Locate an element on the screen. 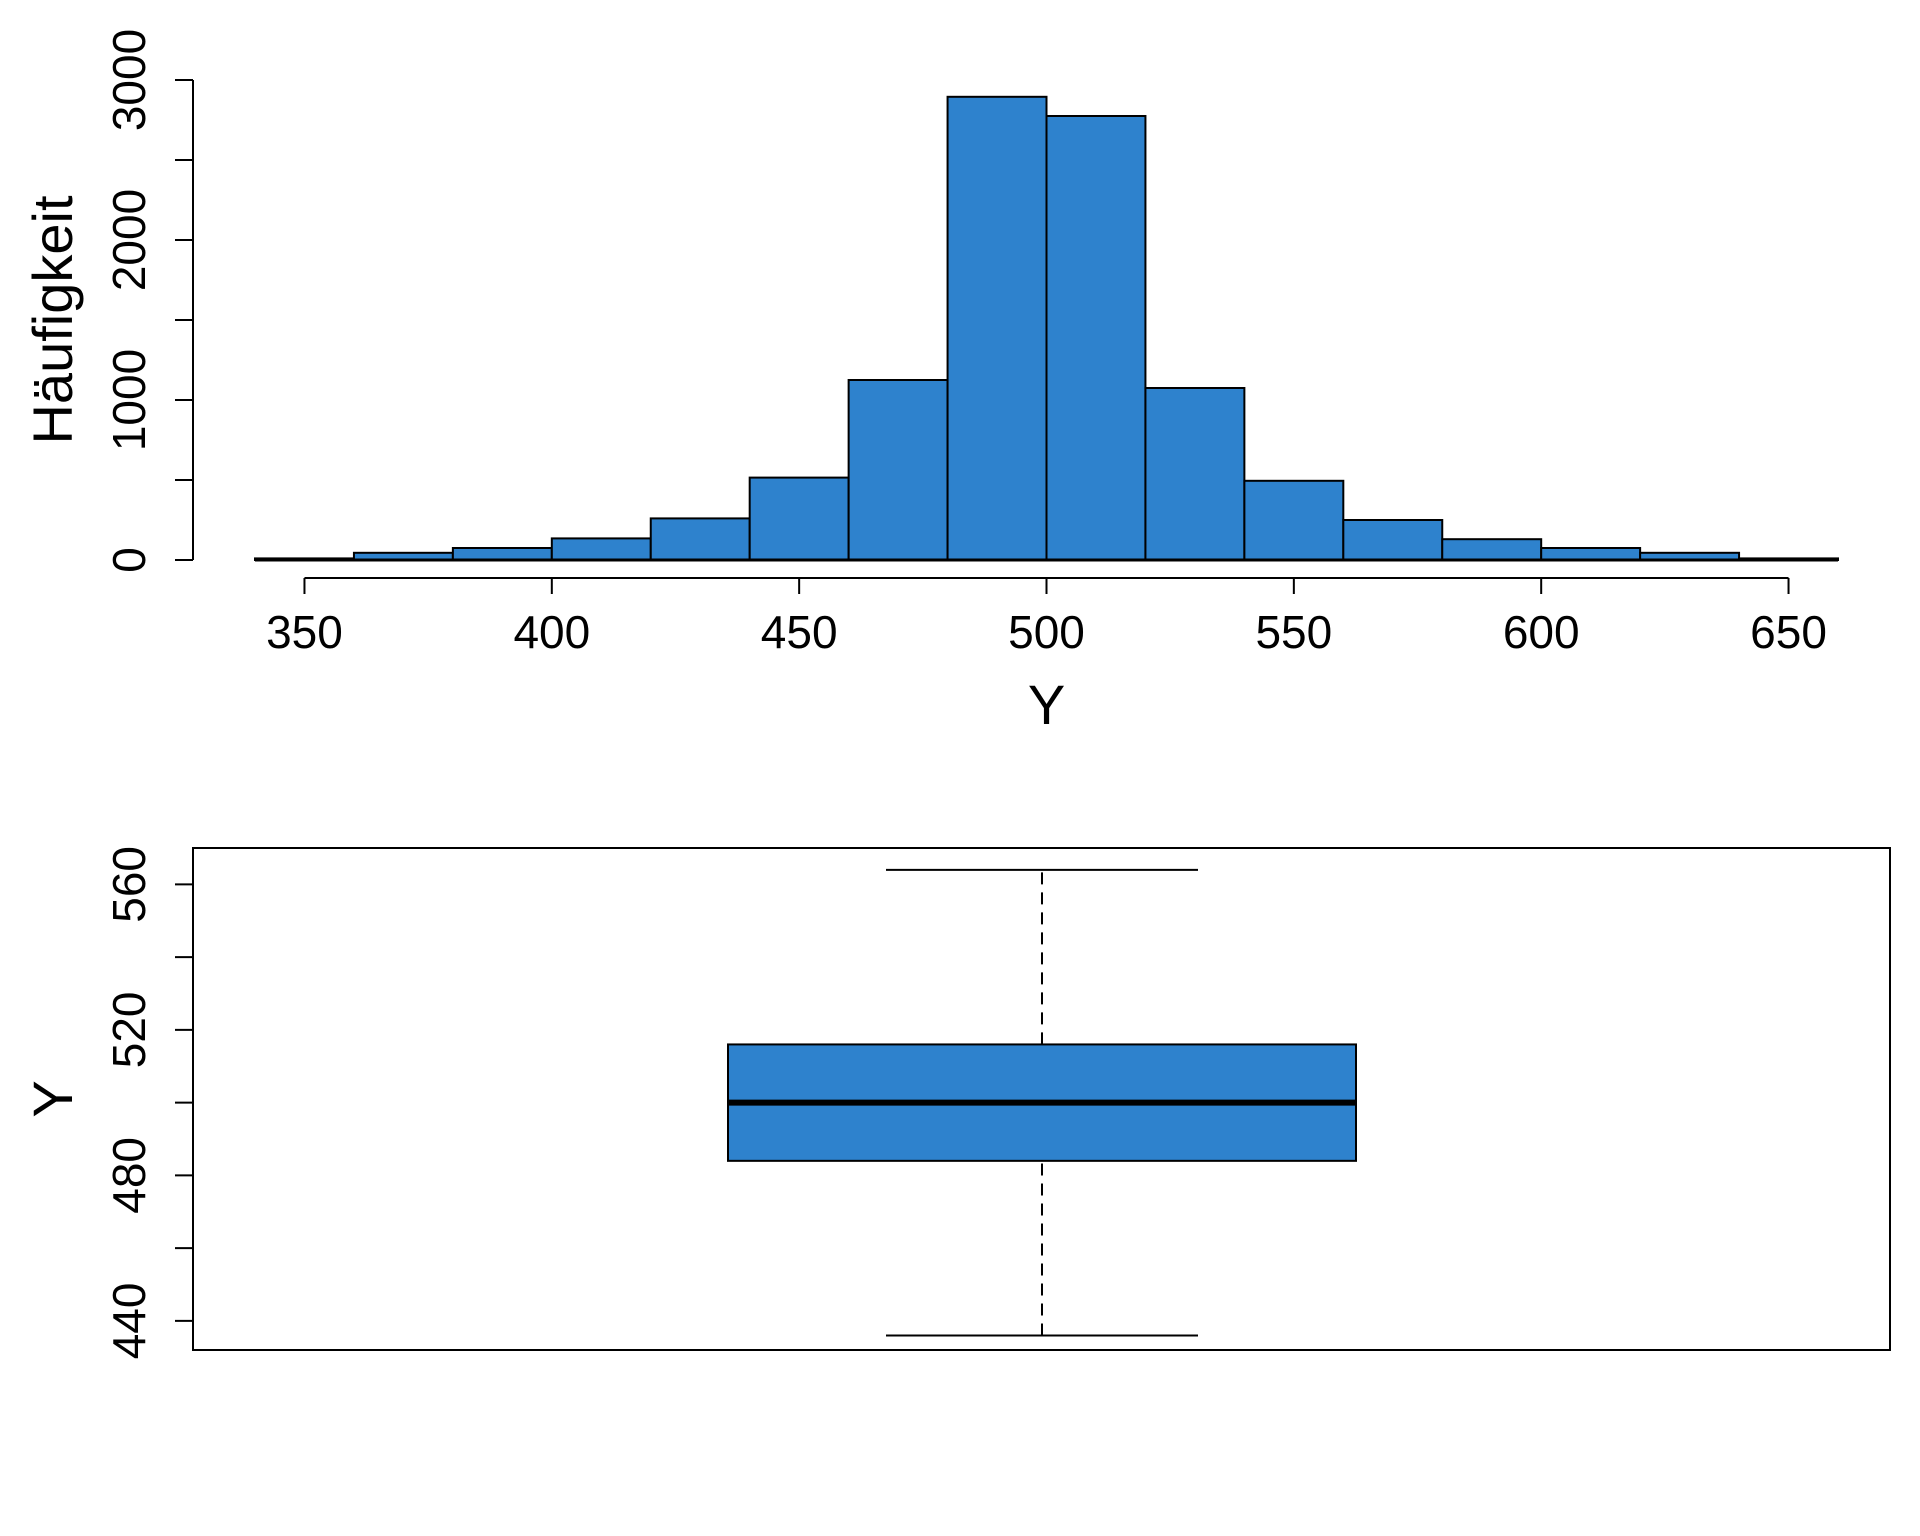 Image resolution: width=1920 pixels, height=1536 pixels. histogram-x-axis-title: Y is located at coordinates (1046, 704).